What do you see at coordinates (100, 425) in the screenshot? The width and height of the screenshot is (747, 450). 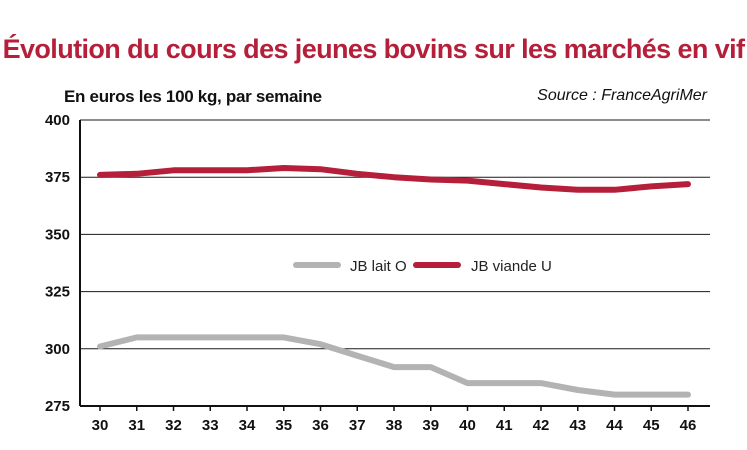 I see `x-tick-label: 30` at bounding box center [100, 425].